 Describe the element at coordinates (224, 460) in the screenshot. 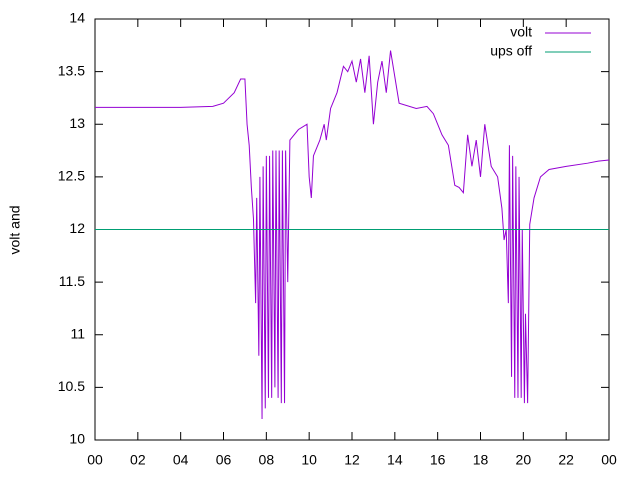

I see `x-tick-label: 06` at that location.